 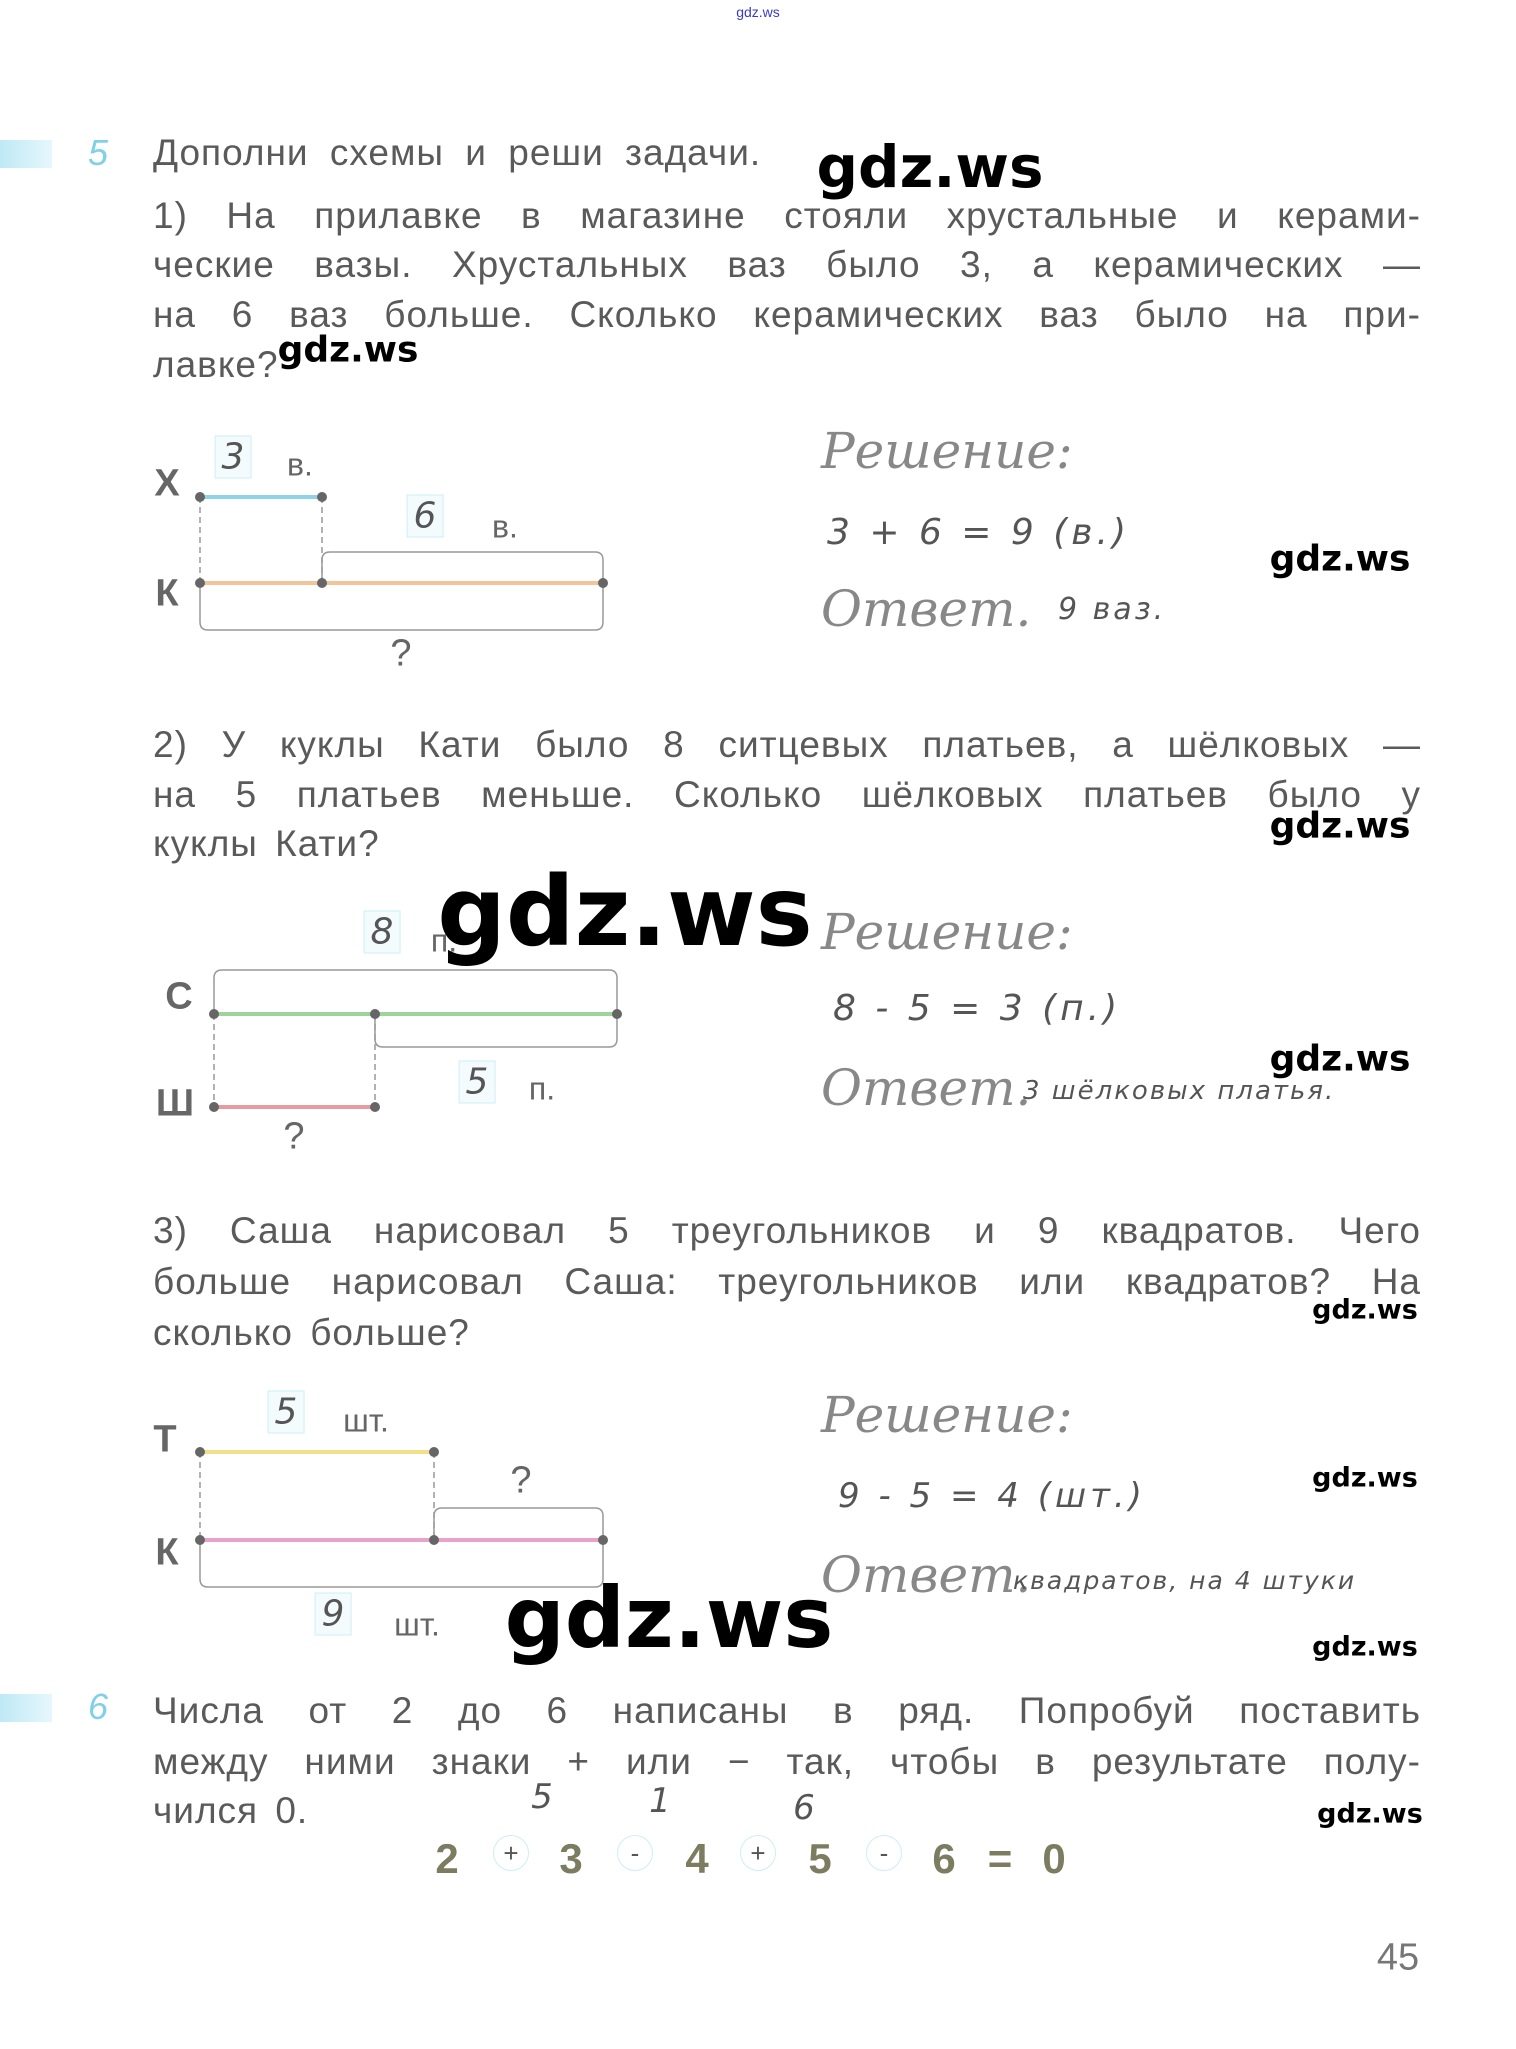 What do you see at coordinates (98, 1706) in the screenshot?
I see `task-number: 6` at bounding box center [98, 1706].